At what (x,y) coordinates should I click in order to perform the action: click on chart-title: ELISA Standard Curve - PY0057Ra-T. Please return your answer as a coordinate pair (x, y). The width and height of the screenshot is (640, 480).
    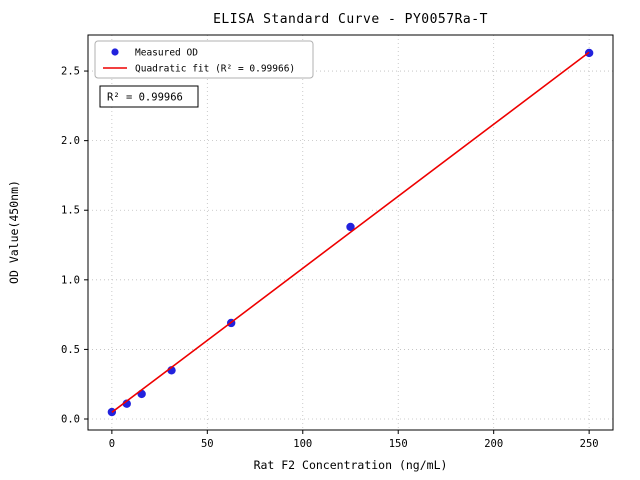
    Looking at the image, I should click on (350, 19).